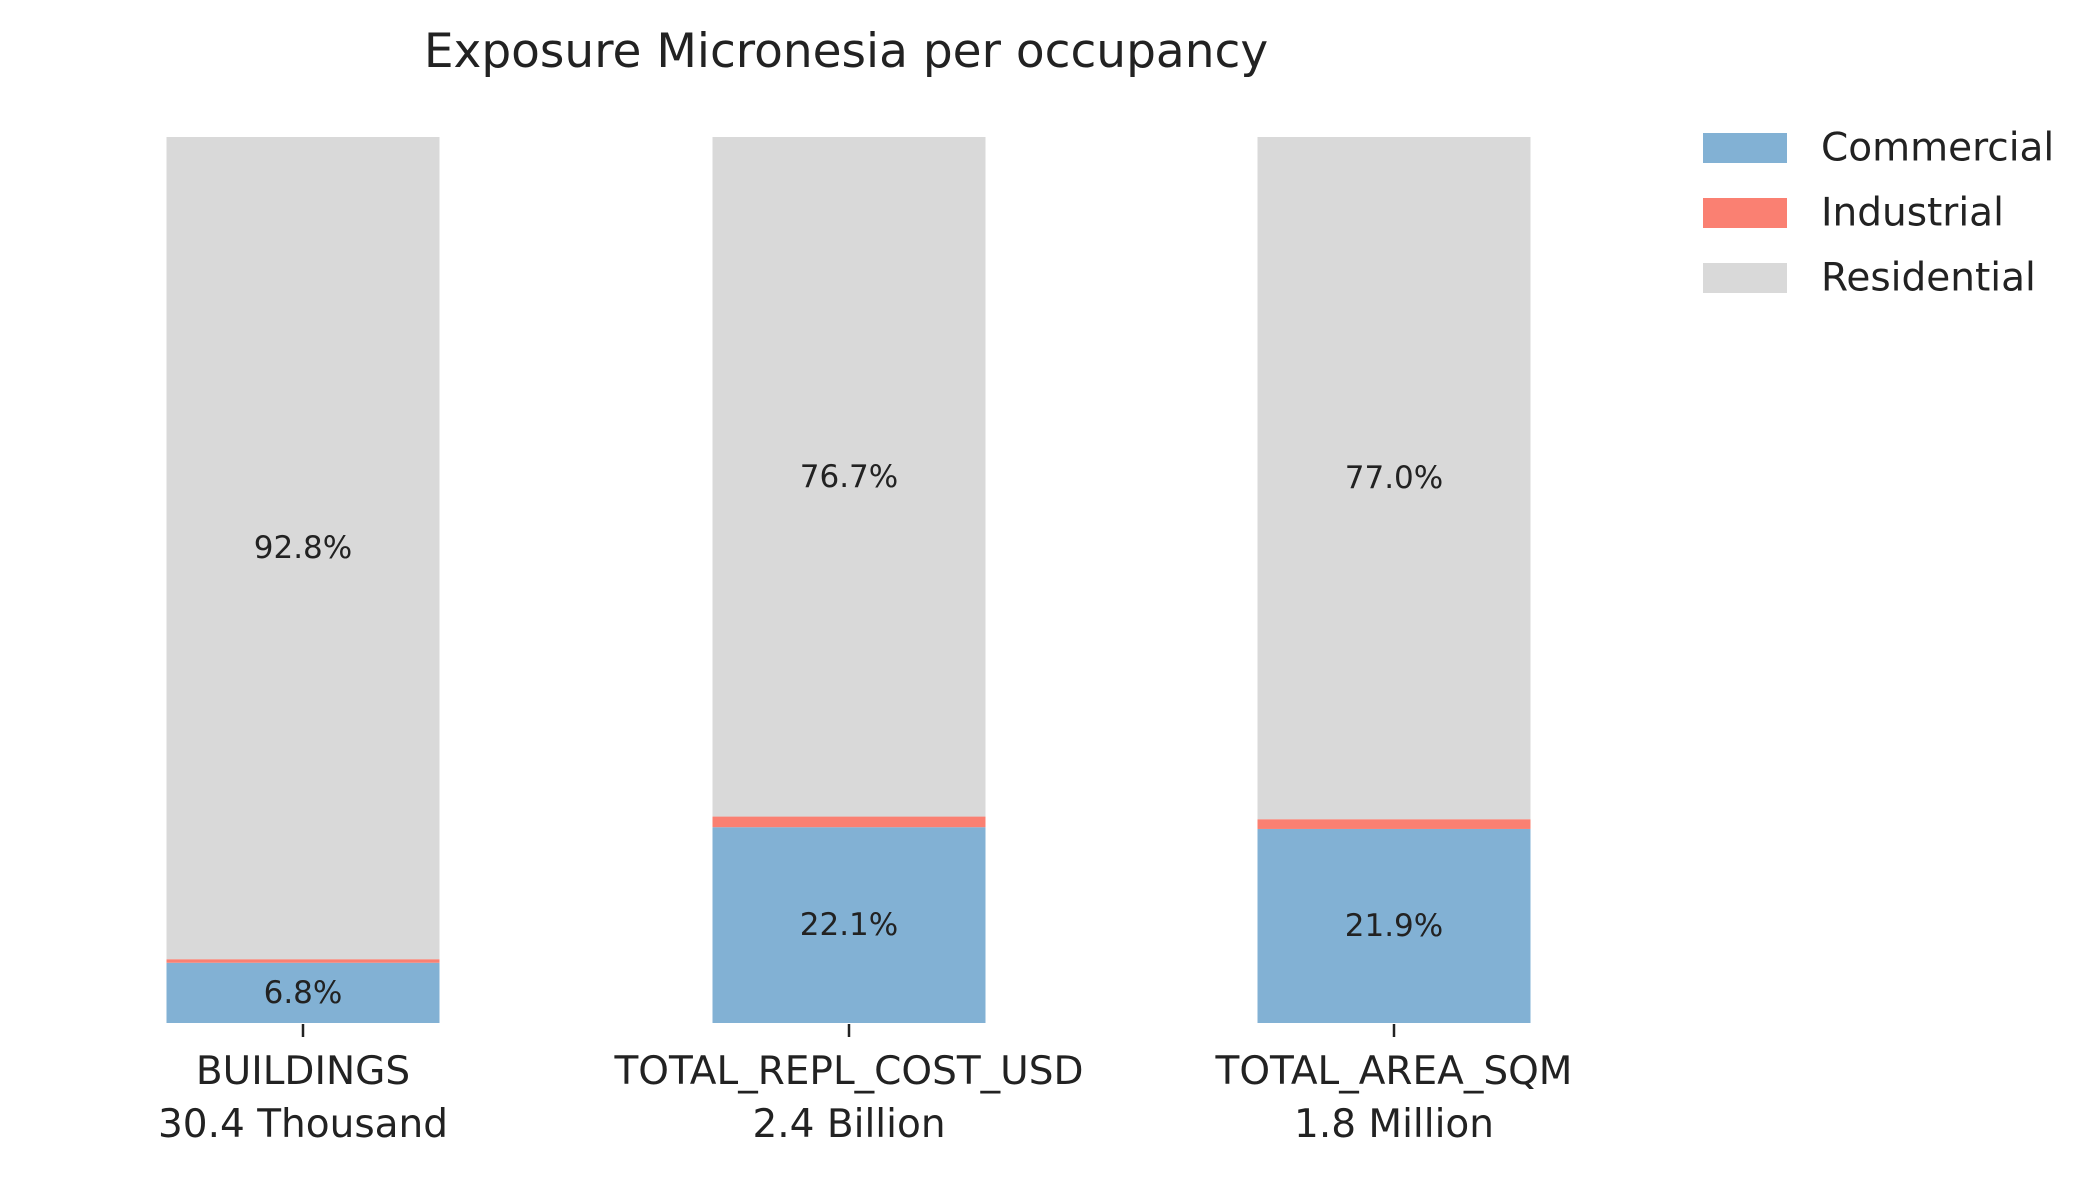 The height and width of the screenshot is (1178, 2081). I want to click on x-tick-total-buildings: 30.4 Thousand, so click(303, 1124).